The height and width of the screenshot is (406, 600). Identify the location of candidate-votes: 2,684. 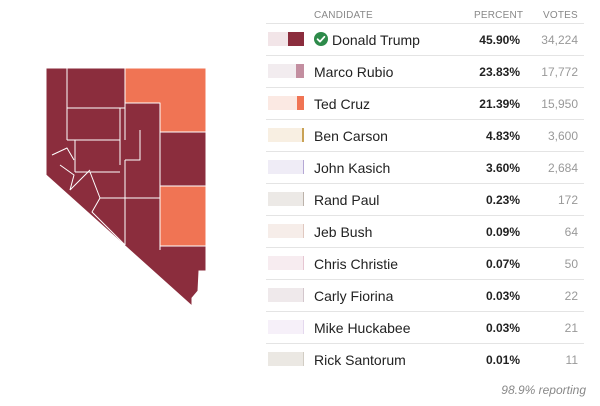
(562, 168).